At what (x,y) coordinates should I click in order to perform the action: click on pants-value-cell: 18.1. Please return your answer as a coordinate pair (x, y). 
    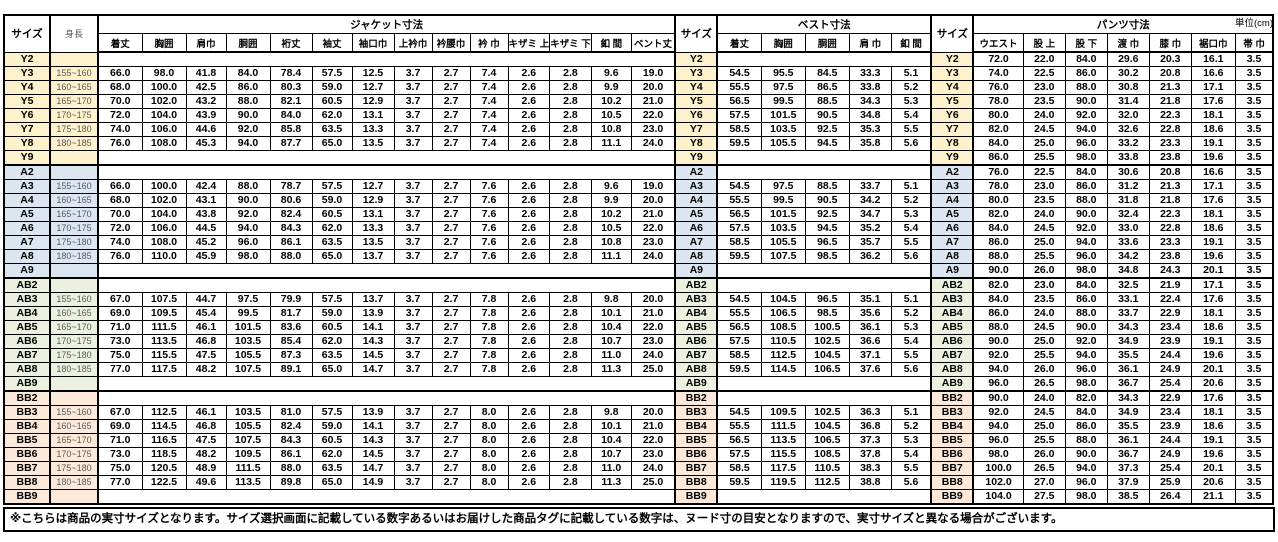
    Looking at the image, I should click on (1213, 115).